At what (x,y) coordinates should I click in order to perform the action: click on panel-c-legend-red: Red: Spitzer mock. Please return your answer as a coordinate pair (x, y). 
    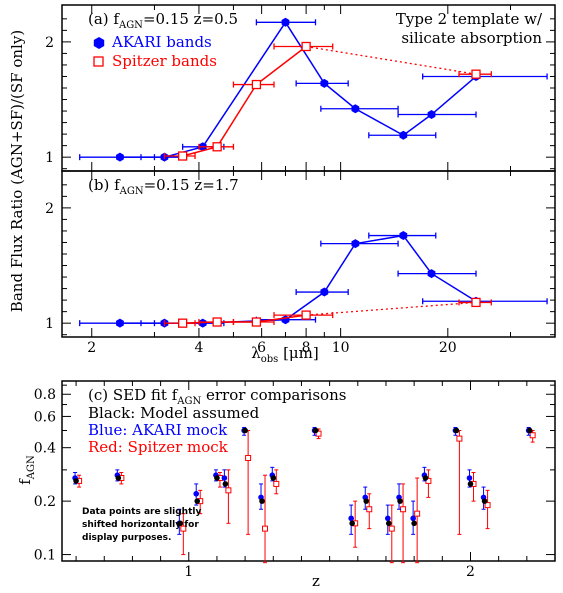
    Looking at the image, I should click on (158, 447).